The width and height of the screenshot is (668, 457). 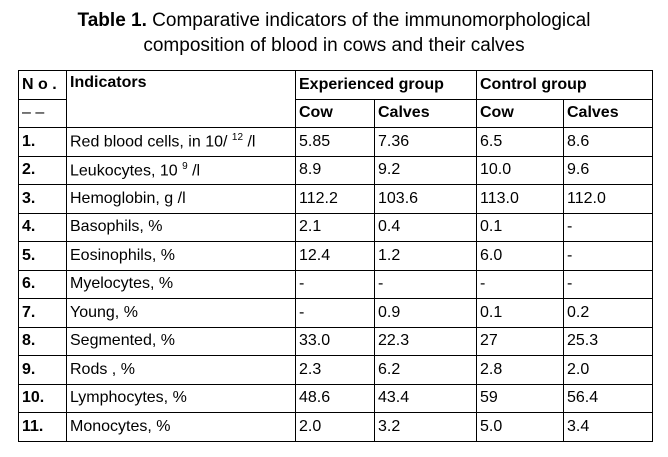 I want to click on table-row: 6. Myelocytes, % - - - -, so click(x=335, y=284).